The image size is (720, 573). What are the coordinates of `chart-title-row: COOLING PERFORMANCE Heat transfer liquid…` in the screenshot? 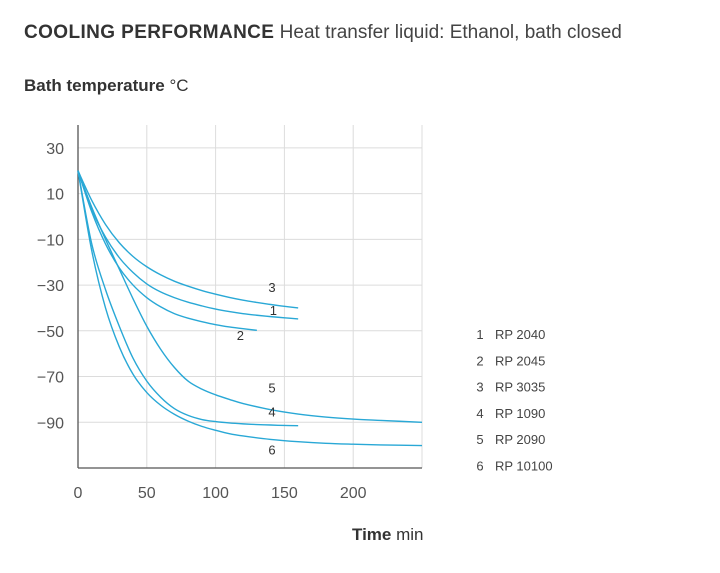 It's located at (323, 33).